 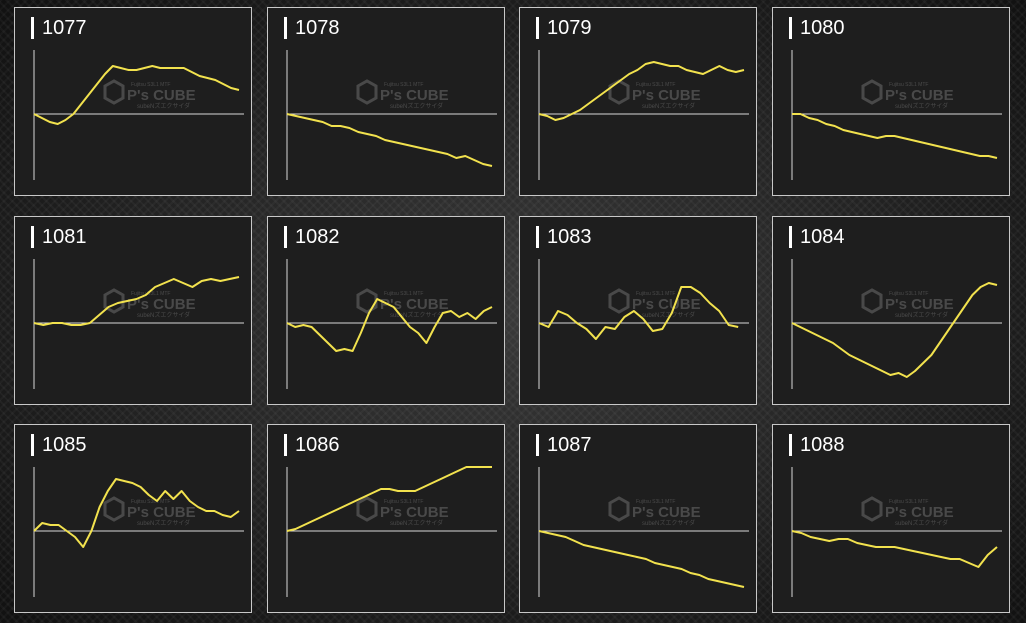 I want to click on chart-title: 1078, so click(x=317, y=28).